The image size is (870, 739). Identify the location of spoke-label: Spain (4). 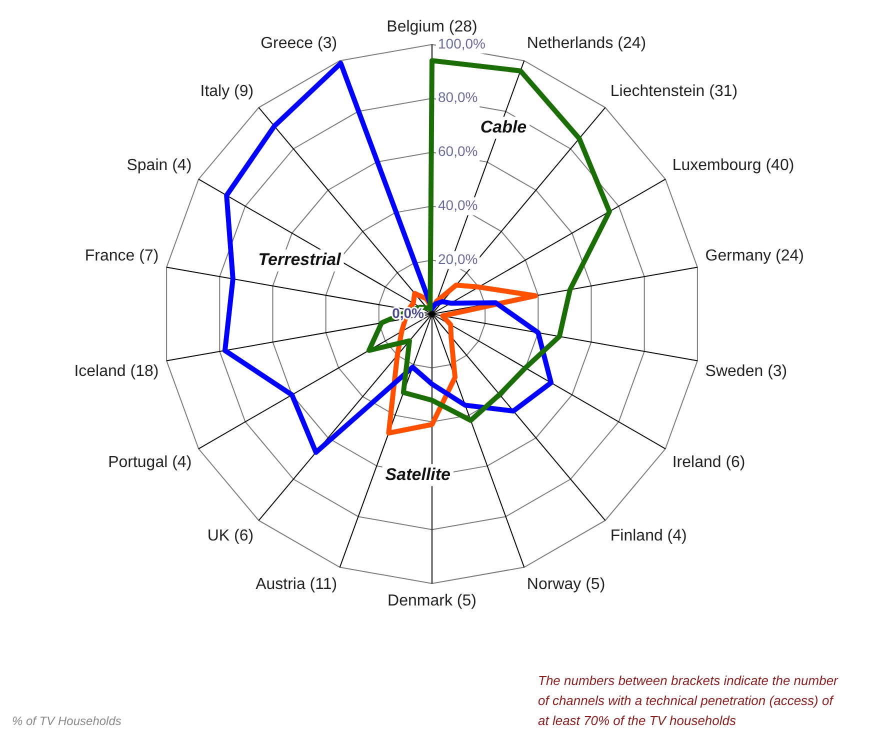
(159, 165).